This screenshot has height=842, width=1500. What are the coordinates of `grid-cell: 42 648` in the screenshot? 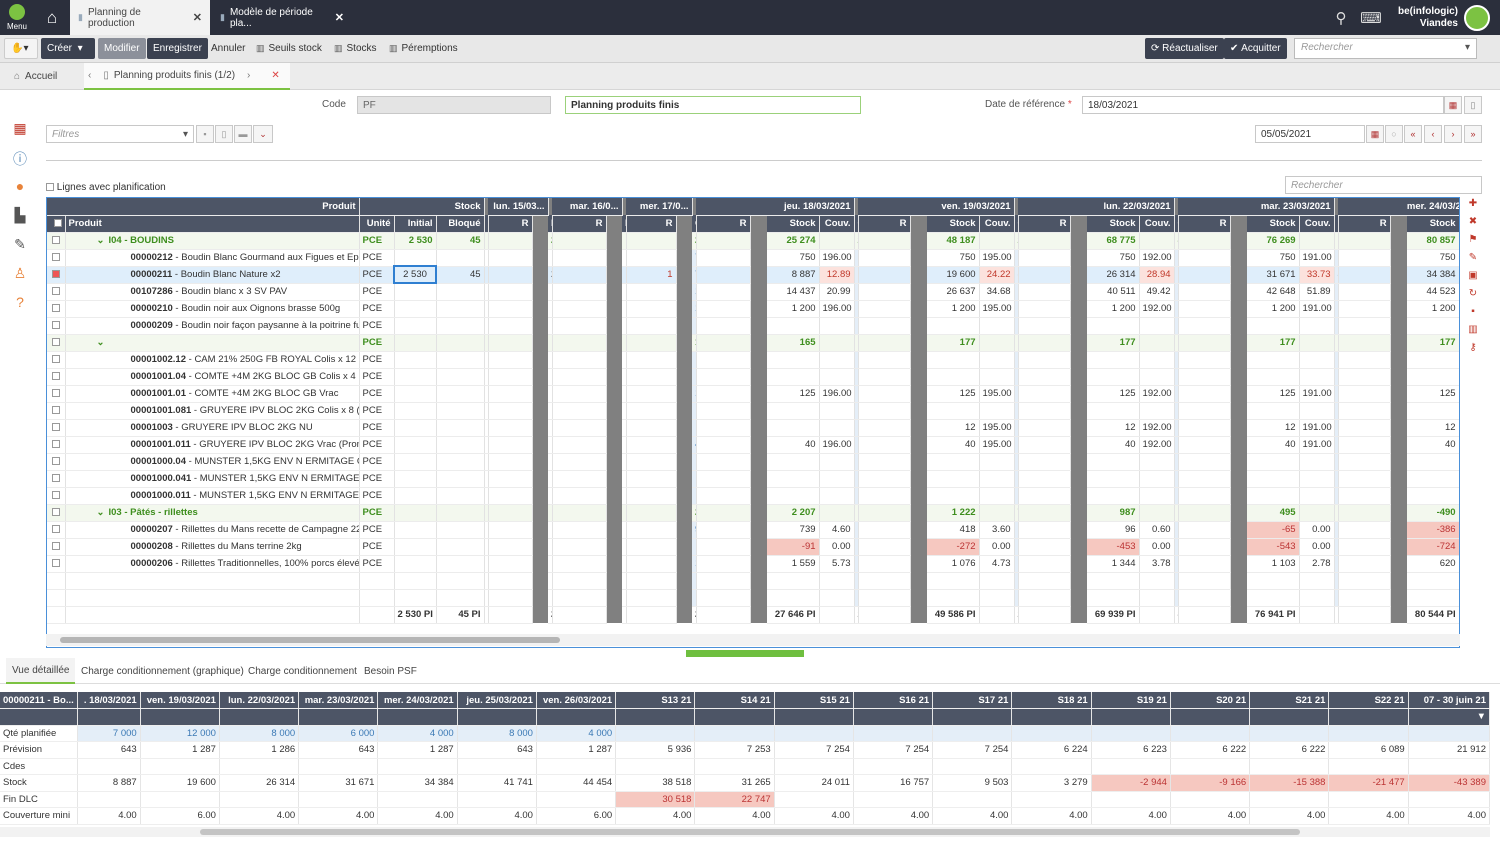 It's located at (1273, 292).